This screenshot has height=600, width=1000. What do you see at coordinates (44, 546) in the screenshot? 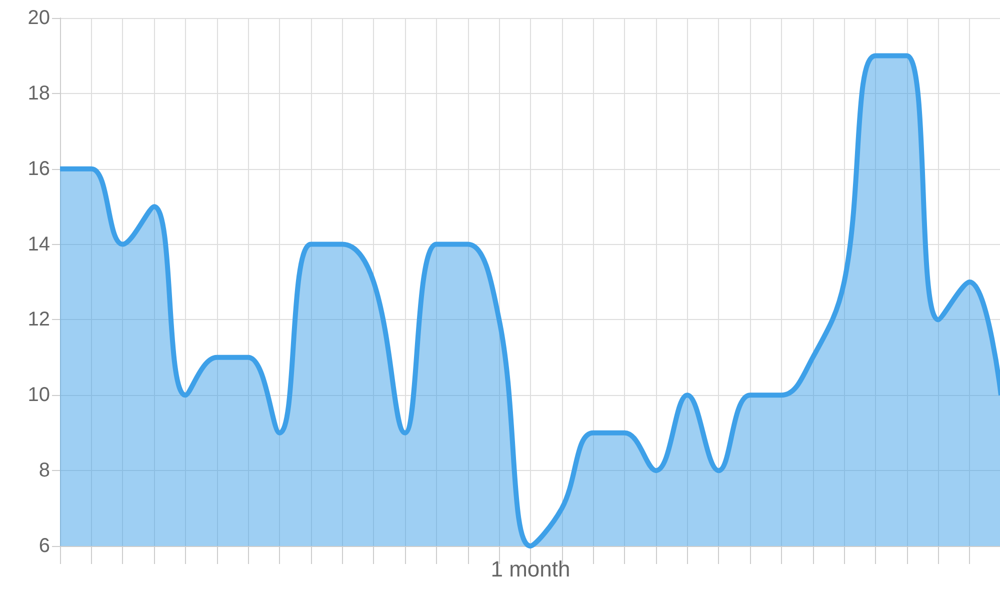
I see `y-tick-label: 6` at bounding box center [44, 546].